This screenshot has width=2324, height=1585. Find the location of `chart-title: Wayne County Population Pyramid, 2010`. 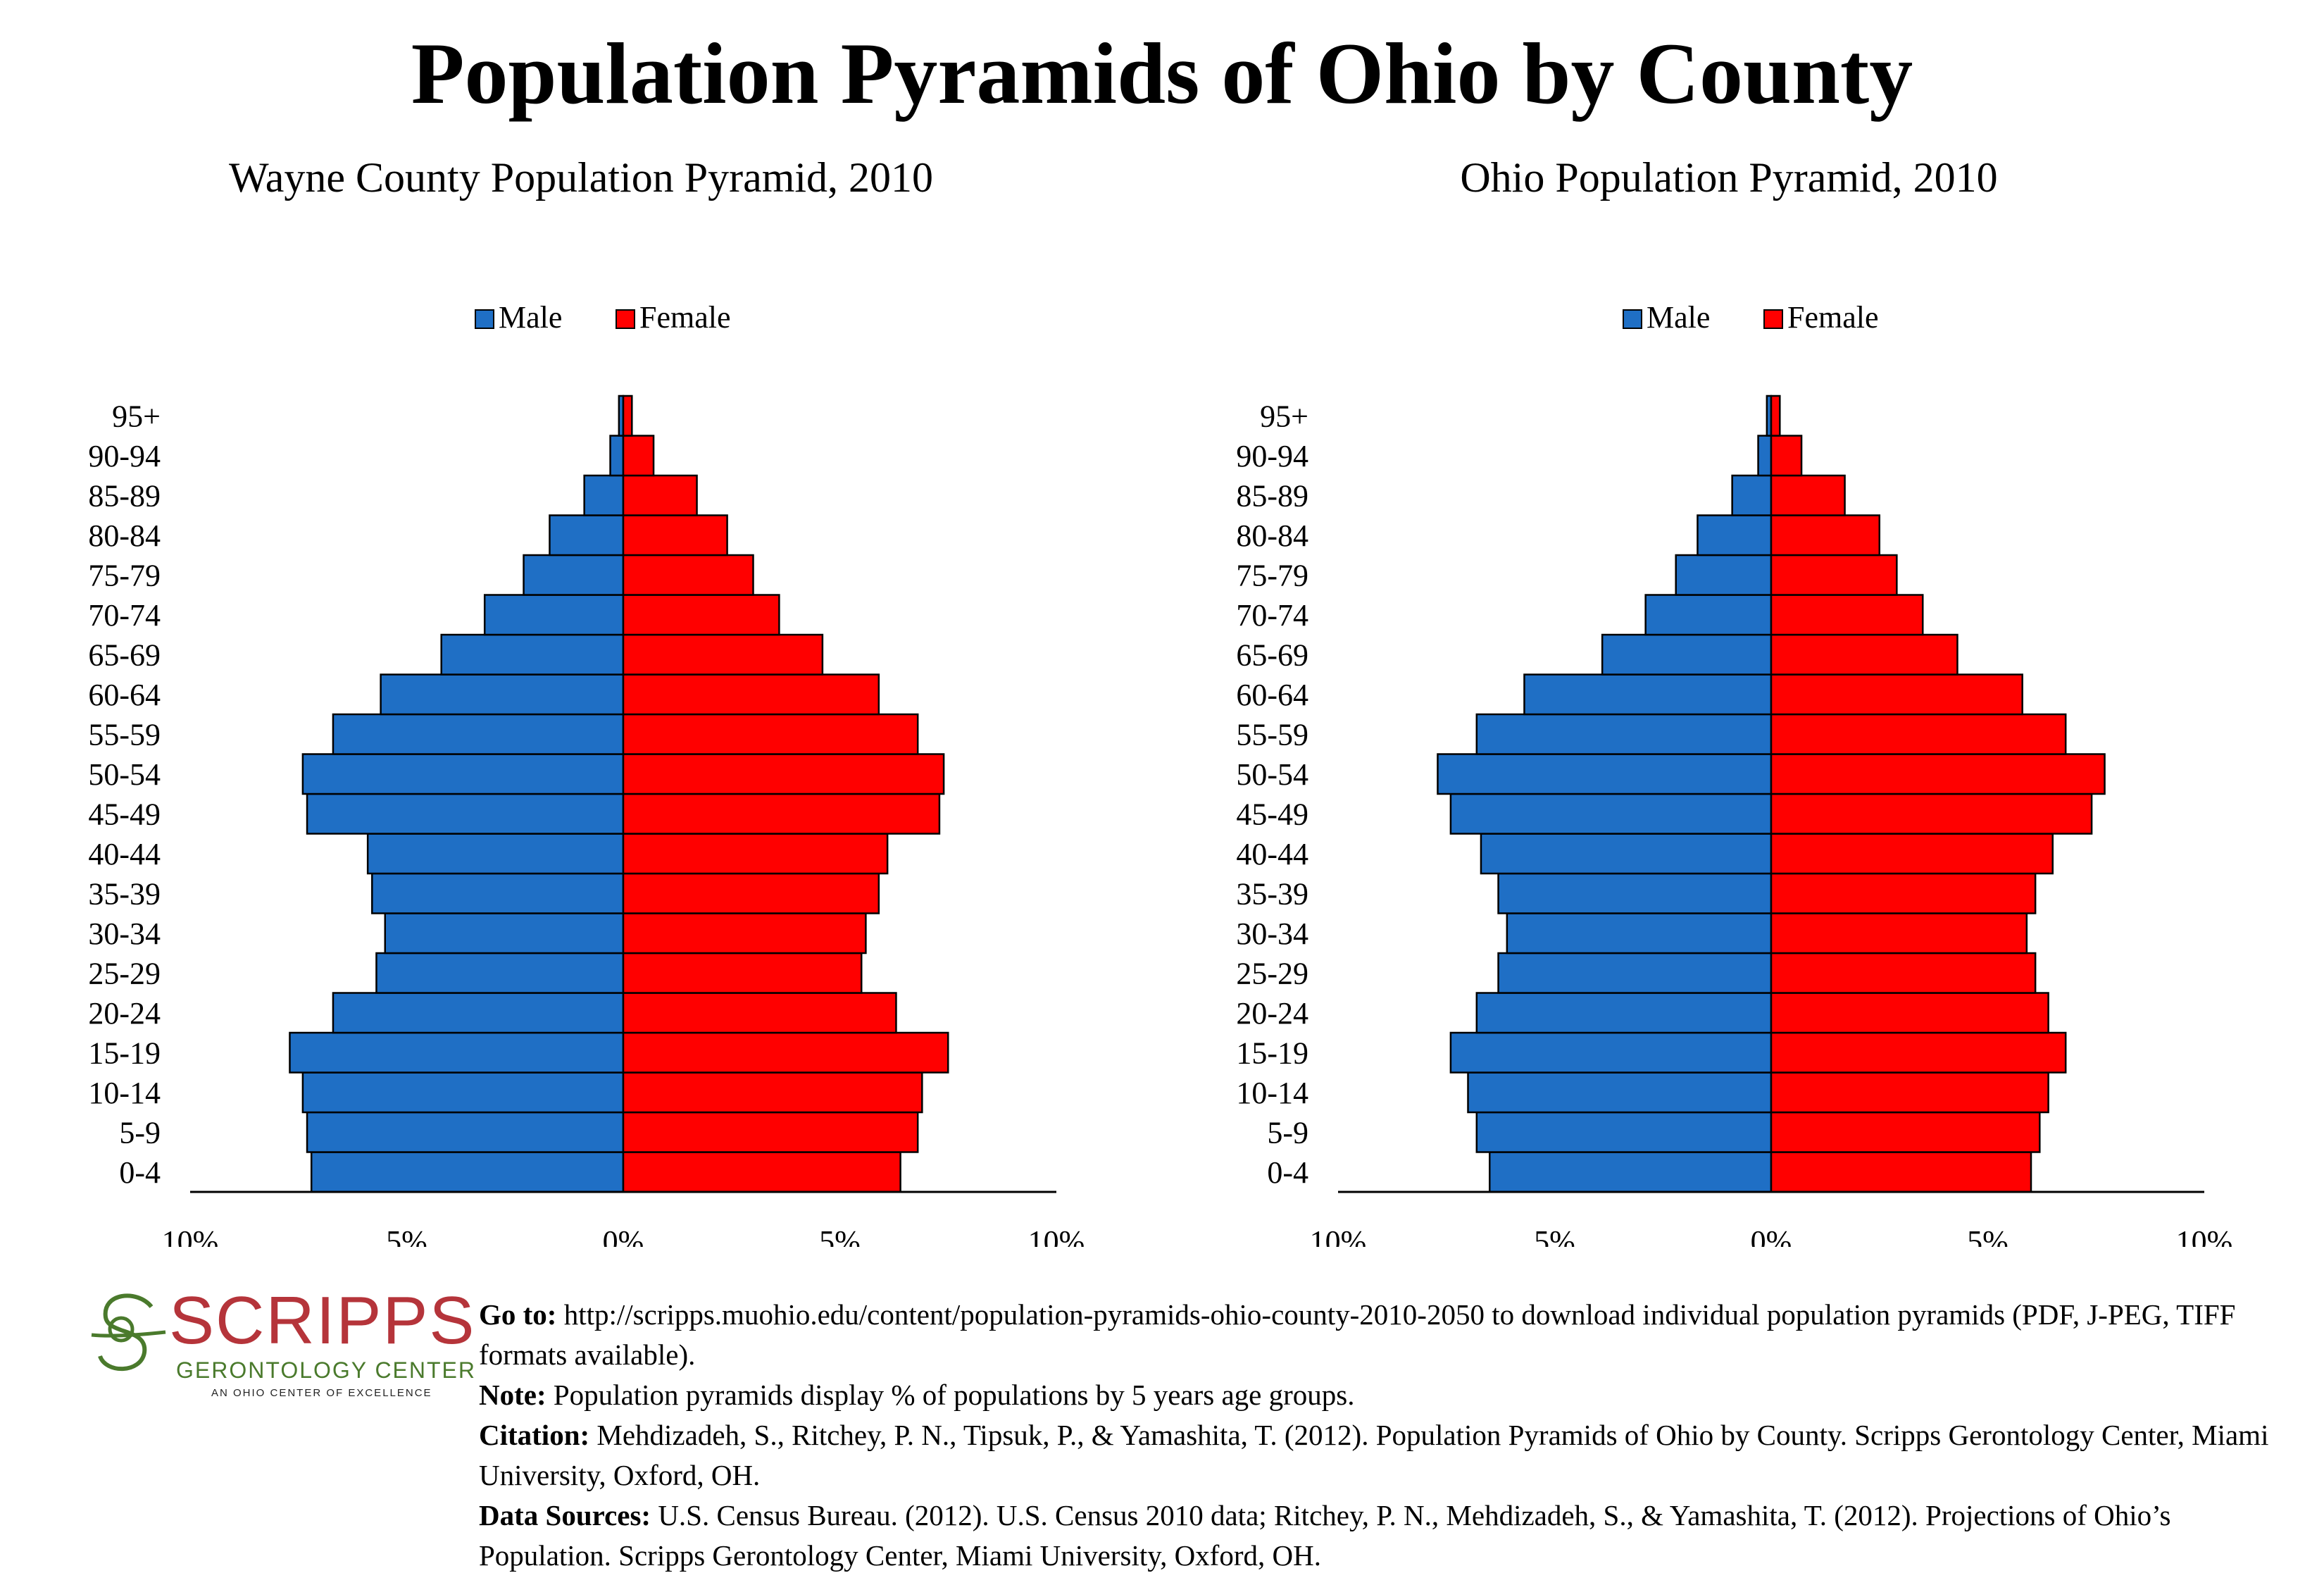

chart-title: Wayne County Population Pyramid, 2010 is located at coordinates (581, 177).